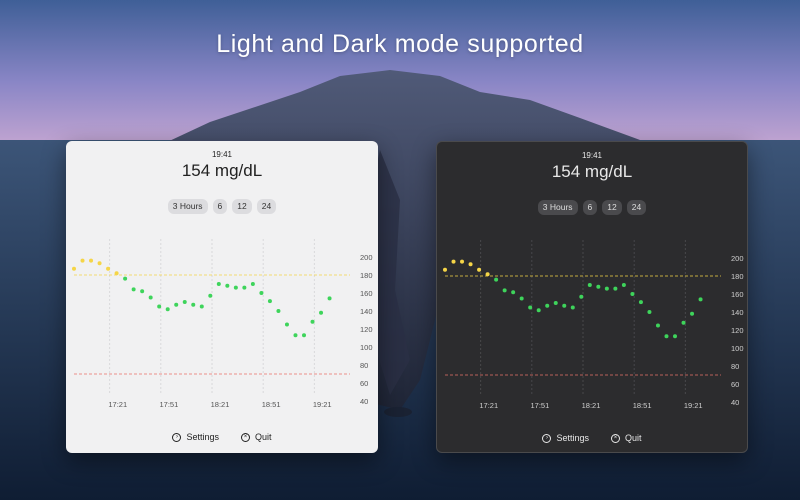 This screenshot has width=800, height=500. I want to click on footer: › Settings × Quit, so click(592, 438).